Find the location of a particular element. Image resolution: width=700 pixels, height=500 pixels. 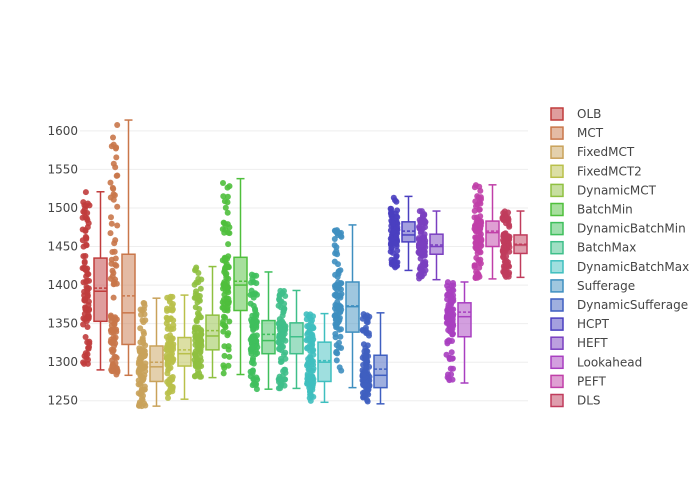

box-series-sufferage is located at coordinates (345, 306).